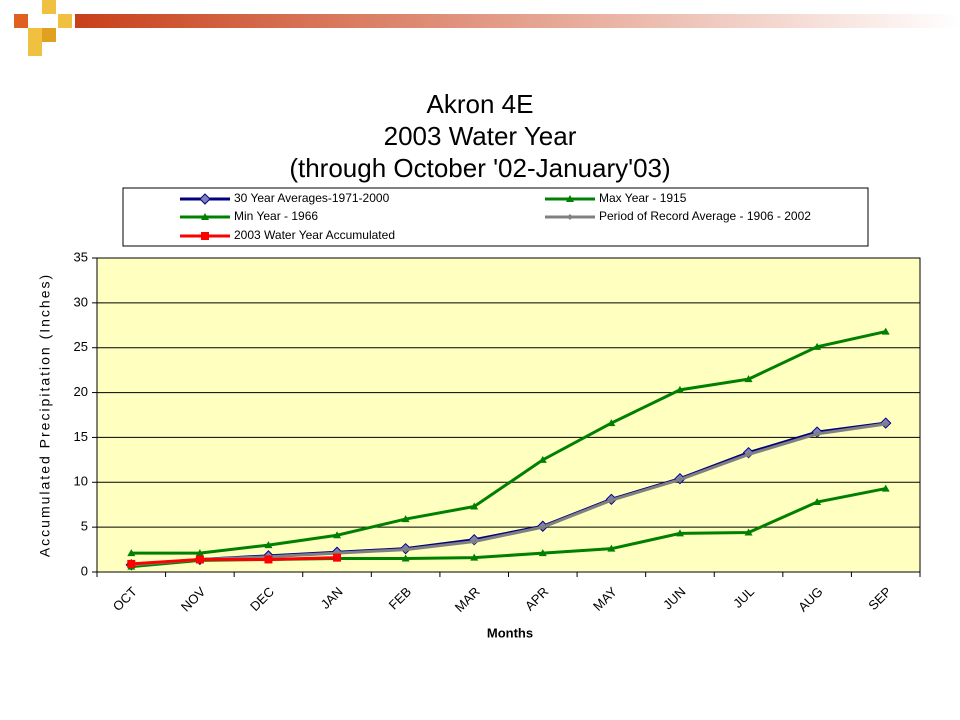 The height and width of the screenshot is (720, 960). What do you see at coordinates (479, 168) in the screenshot?
I see `chart-title: (through October '02-January'03)` at bounding box center [479, 168].